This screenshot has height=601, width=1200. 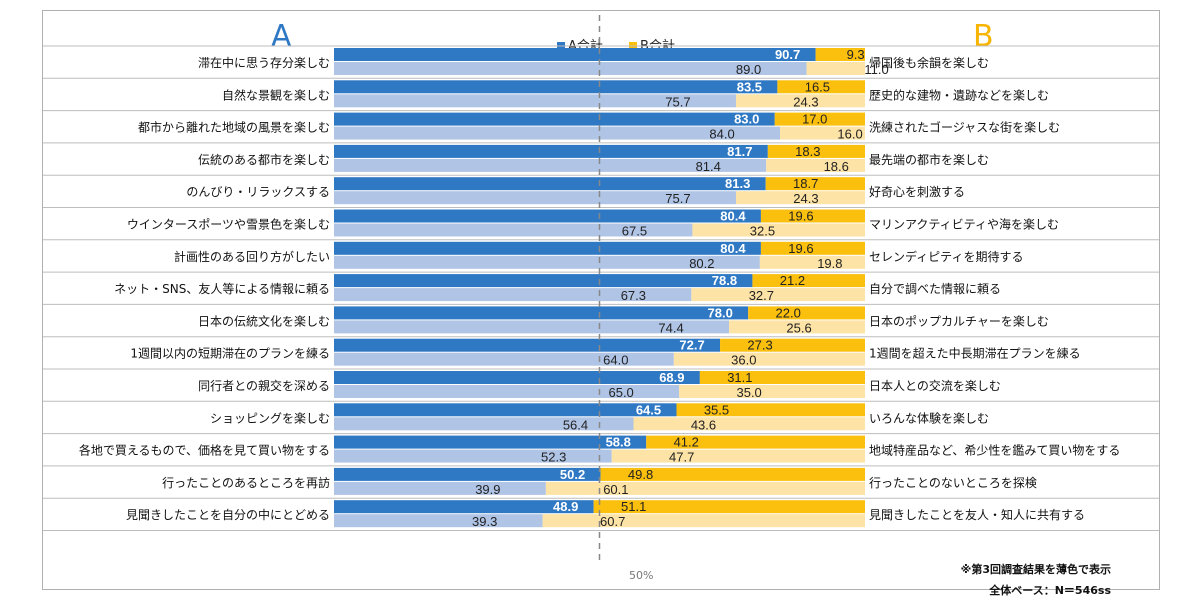 What do you see at coordinates (620, 392) in the screenshot?
I see `data-label-a-previous: 65.0` at bounding box center [620, 392].